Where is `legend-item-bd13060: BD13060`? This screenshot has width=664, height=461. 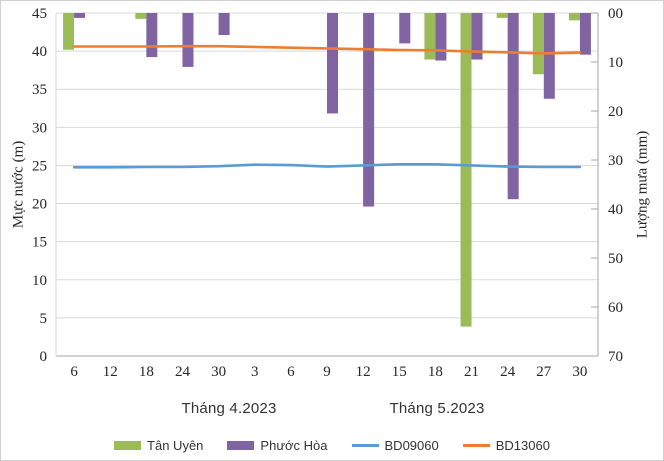 legend-item-bd13060: BD13060 is located at coordinates (506, 445).